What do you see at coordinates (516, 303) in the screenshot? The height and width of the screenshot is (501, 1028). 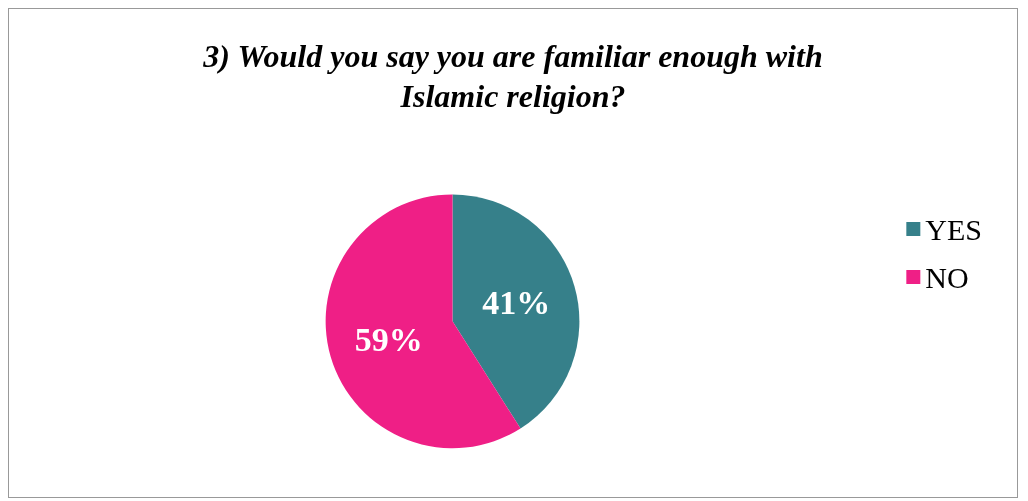 I see `data-label: 41%` at bounding box center [516, 303].